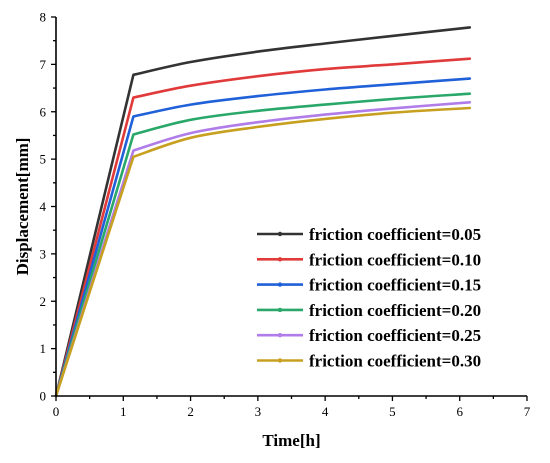 The image size is (550, 463). What do you see at coordinates (56, 411) in the screenshot?
I see `x-tick-label: 0` at bounding box center [56, 411].